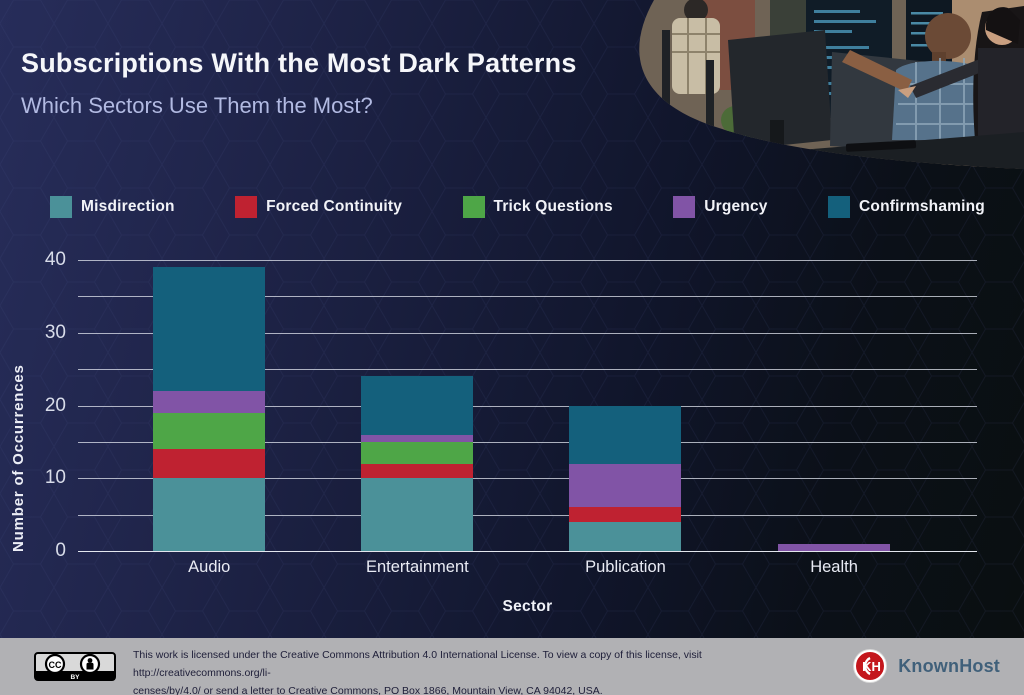 Image resolution: width=1024 pixels, height=695 pixels. Describe the element at coordinates (75, 666) in the screenshot. I see `cc-by-badge-icon: CC BY` at that location.